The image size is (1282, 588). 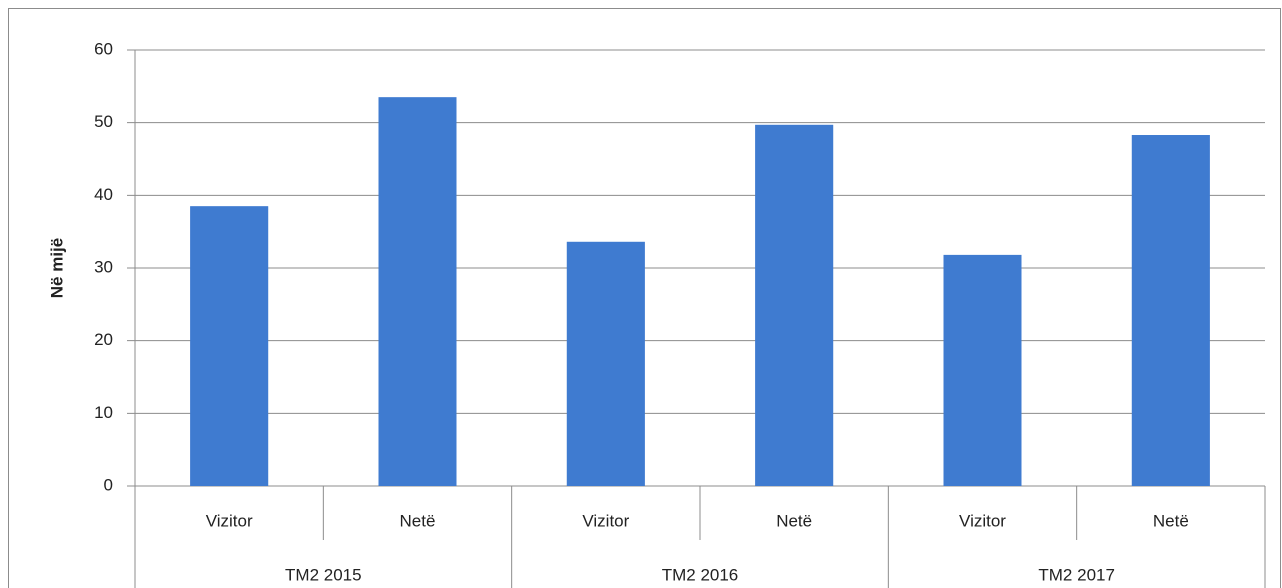 I want to click on y-tick-label: 40, so click(x=103, y=194).